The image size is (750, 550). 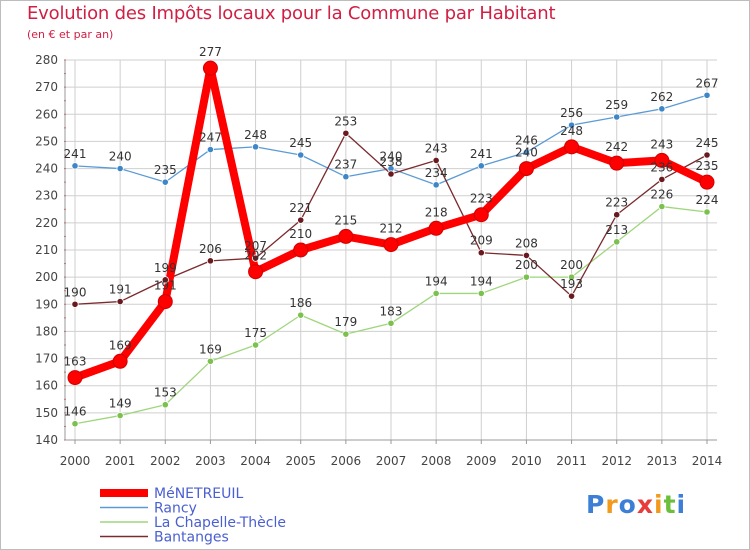 What do you see at coordinates (670, 504) in the screenshot?
I see `logo-letter: t` at bounding box center [670, 504].